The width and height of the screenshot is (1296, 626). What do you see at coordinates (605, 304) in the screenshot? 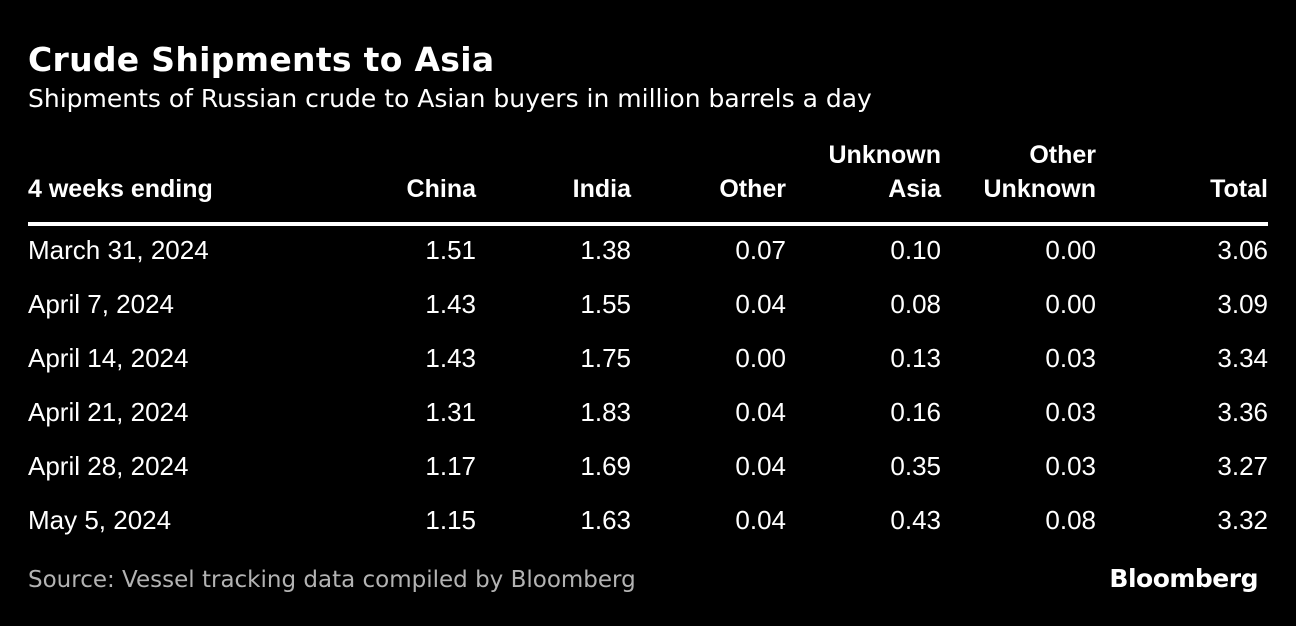
I see `cell-india: 1.55` at bounding box center [605, 304].